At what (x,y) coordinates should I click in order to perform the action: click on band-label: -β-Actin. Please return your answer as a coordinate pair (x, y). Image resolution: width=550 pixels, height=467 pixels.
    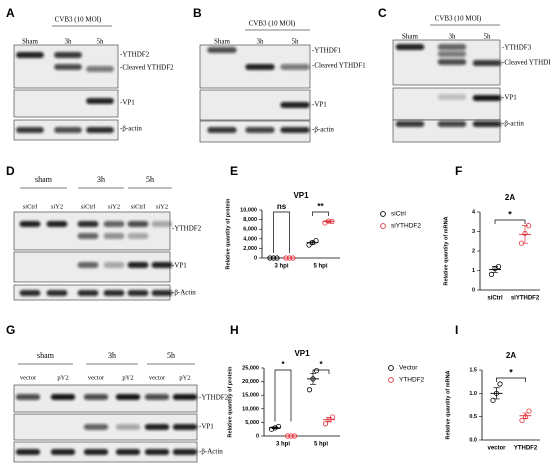
    Looking at the image, I should click on (184, 293).